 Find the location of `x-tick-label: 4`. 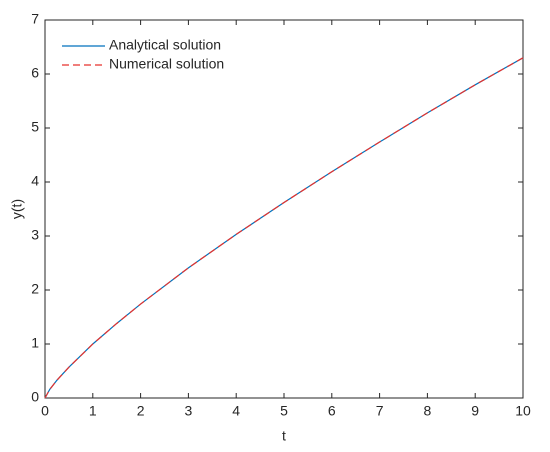

x-tick-label: 4 is located at coordinates (236, 411).